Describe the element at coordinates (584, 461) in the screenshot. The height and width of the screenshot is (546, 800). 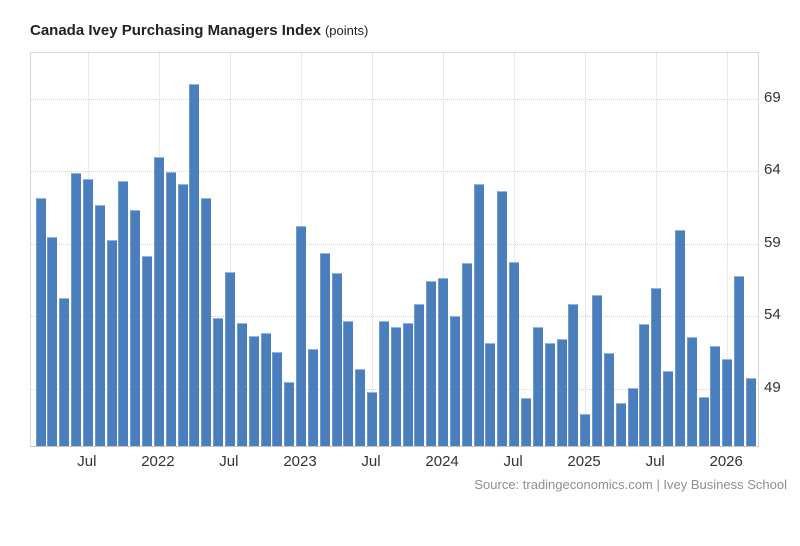
I see `x-axis-tick-label: 2025` at that location.